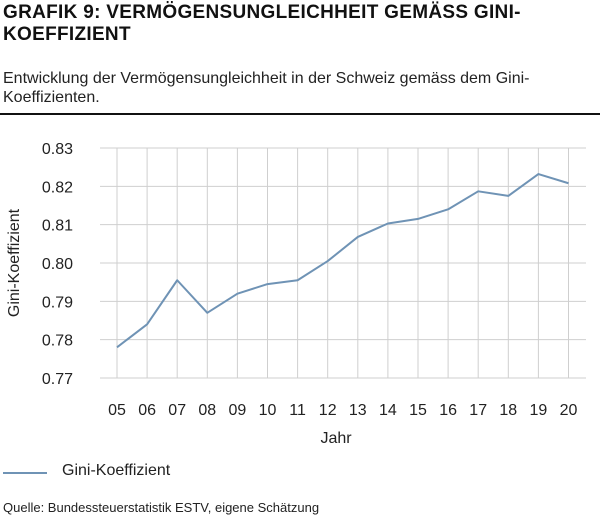 The height and width of the screenshot is (519, 600). What do you see at coordinates (25, 473) in the screenshot?
I see `legend-line-swatch` at bounding box center [25, 473].